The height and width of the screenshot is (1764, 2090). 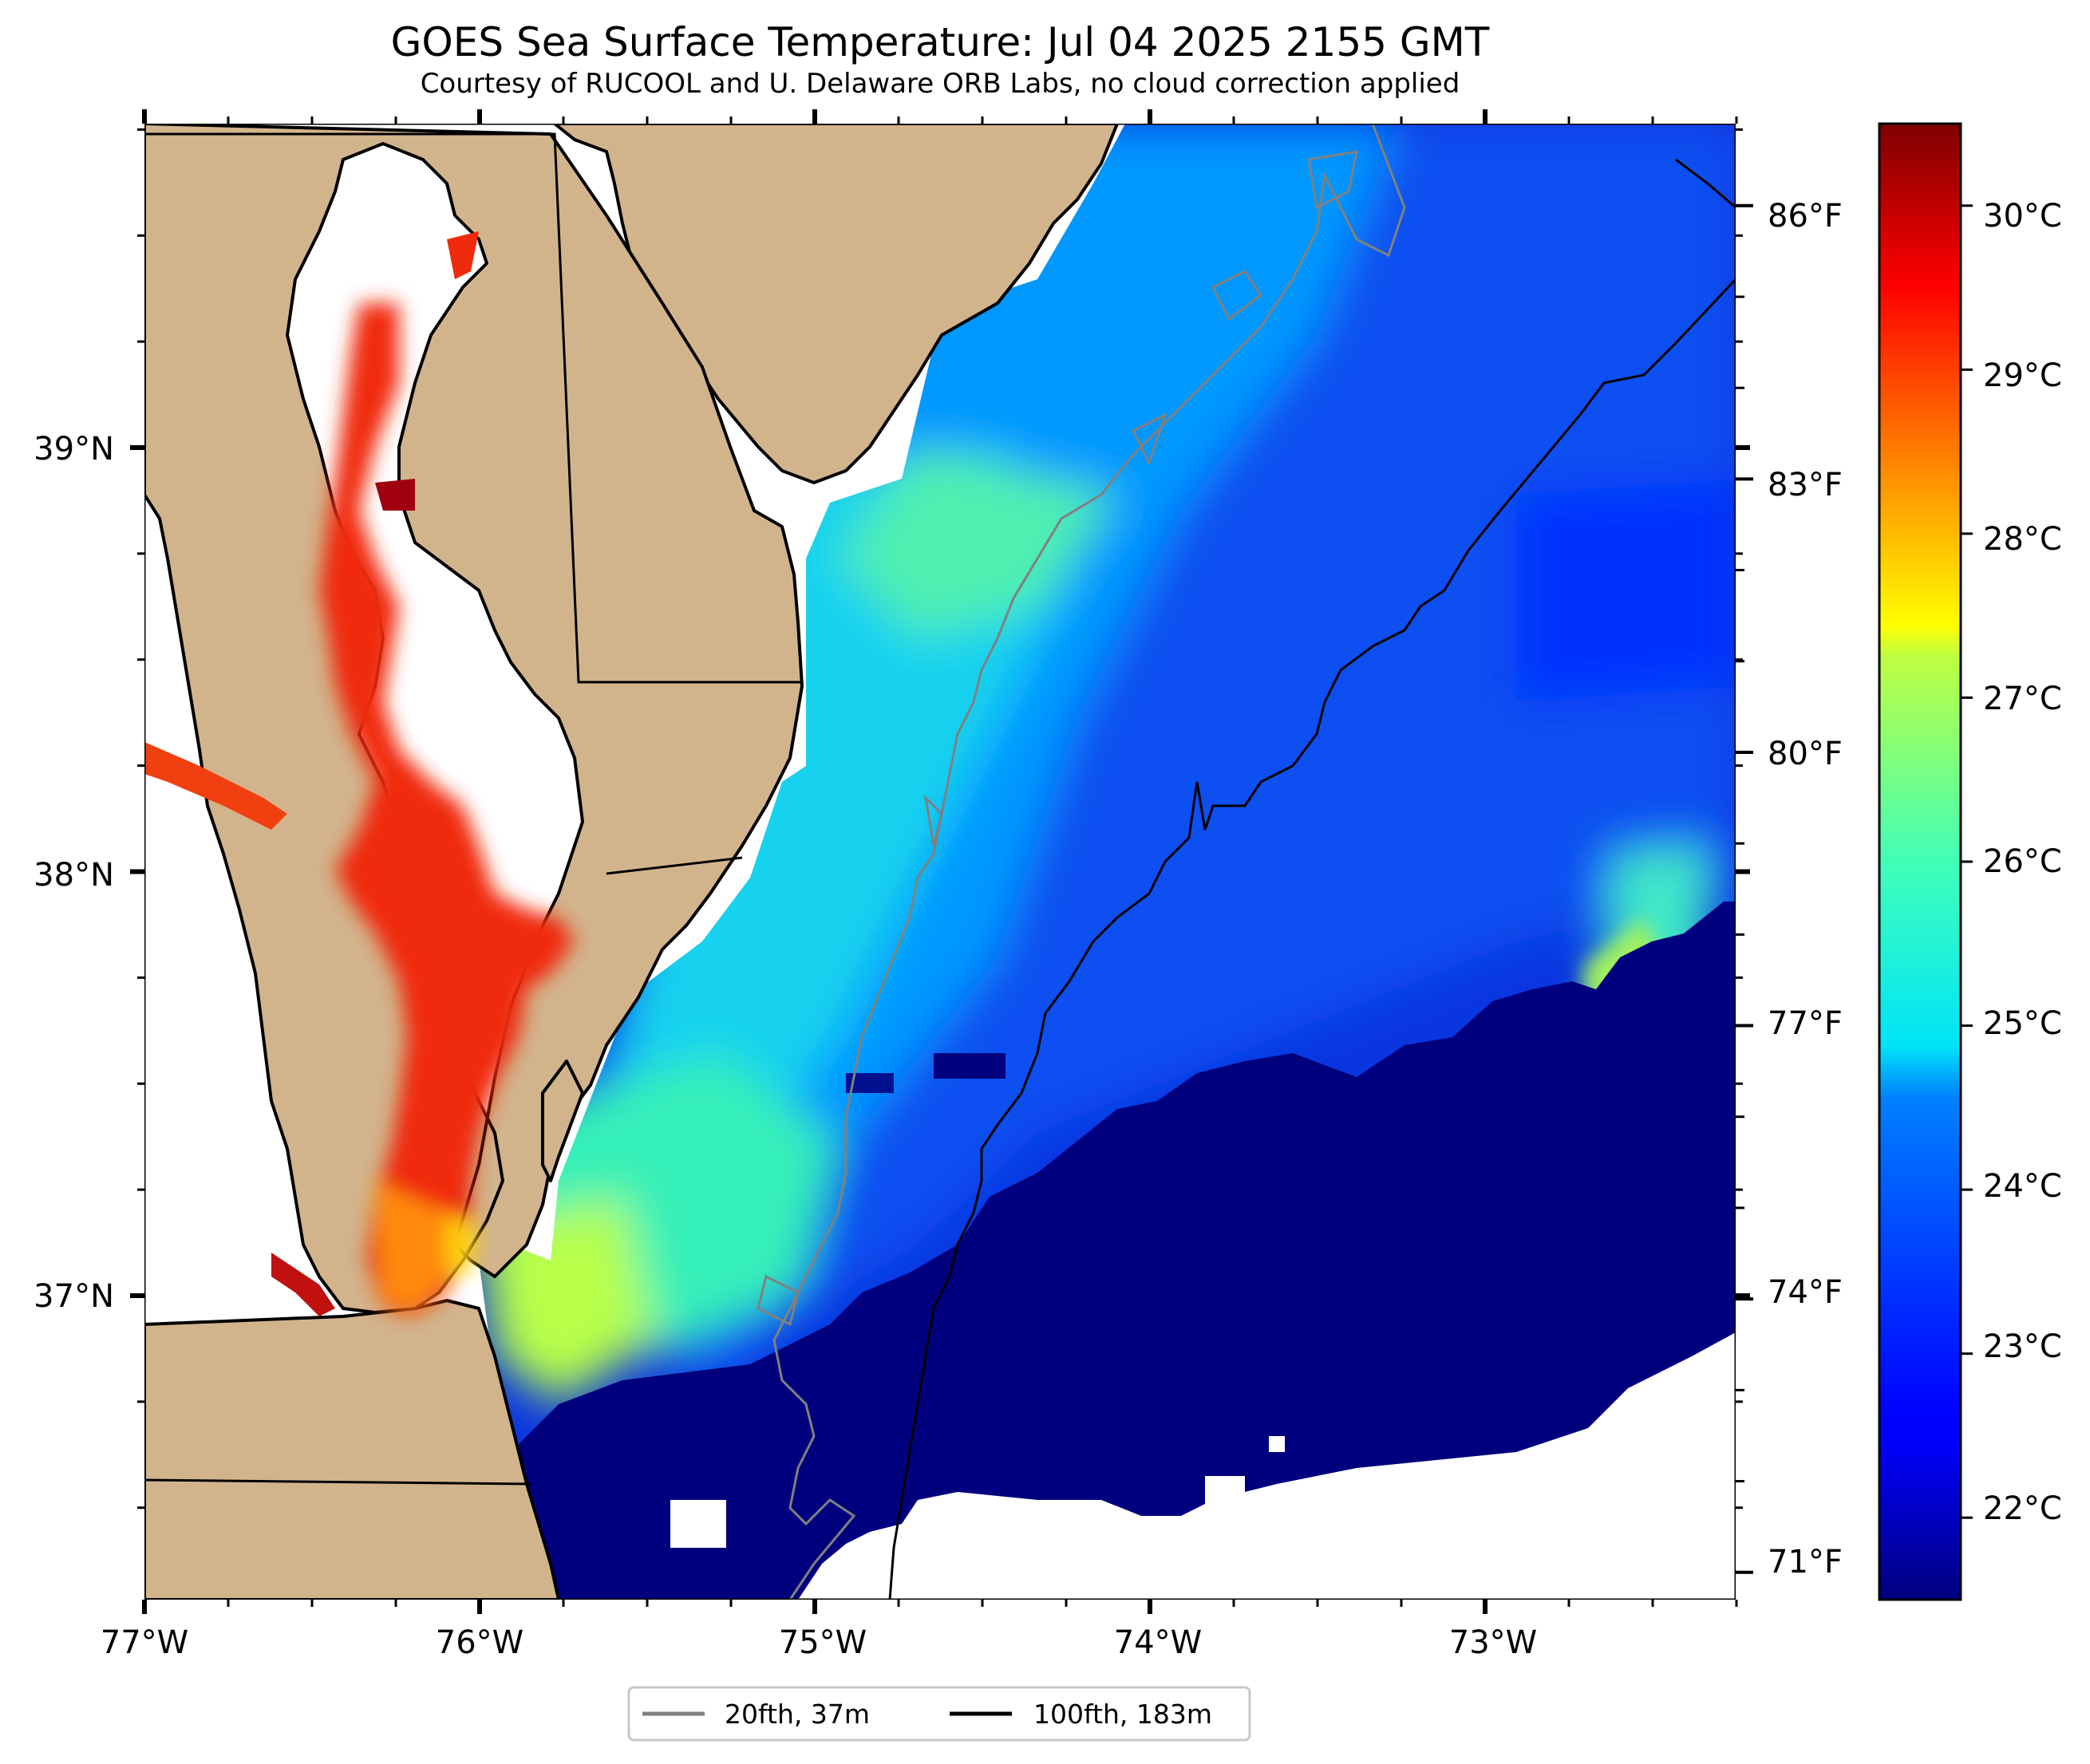 I want to click on celsius-tick-label: 25°C, so click(x=2022, y=1023).